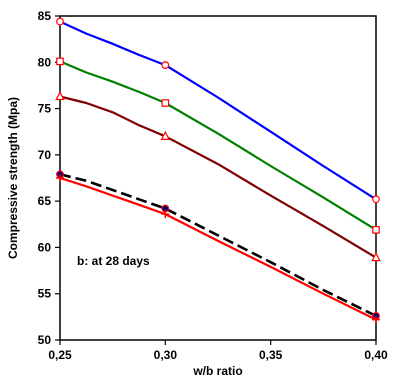 The height and width of the screenshot is (380, 394). What do you see at coordinates (13, 178) in the screenshot?
I see `y-axis-title: Compressive strength (Mpa)` at bounding box center [13, 178].